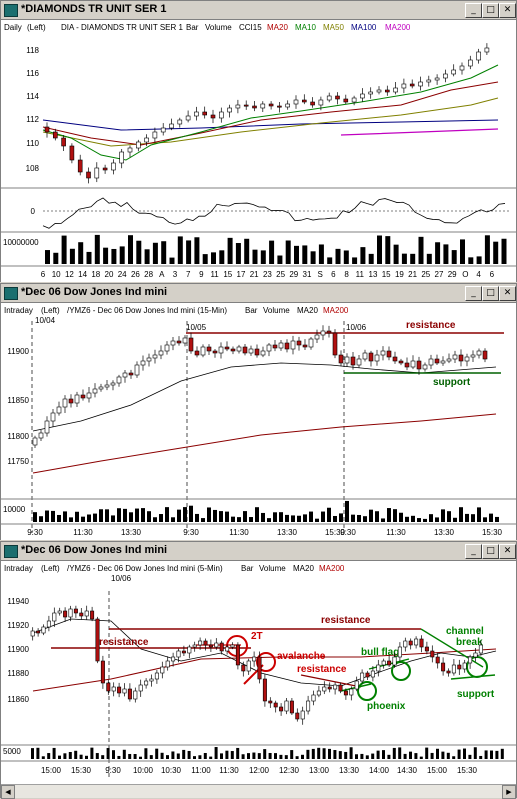 This screenshot has height=799, width=517. I want to click on y-tick-label: 112, so click(32, 119).